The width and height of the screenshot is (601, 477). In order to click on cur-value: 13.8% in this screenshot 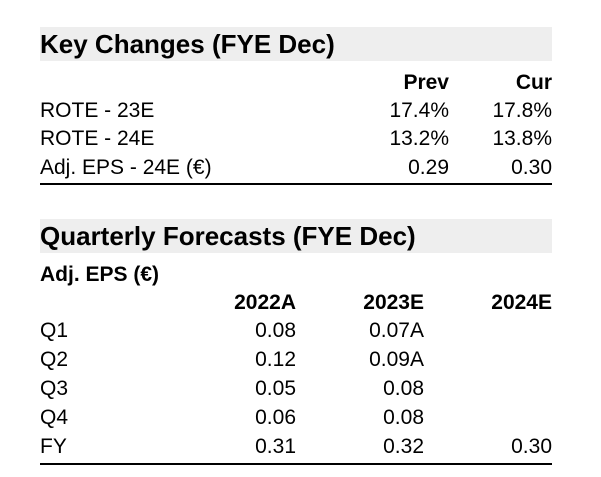, I will do `click(522, 138)`.